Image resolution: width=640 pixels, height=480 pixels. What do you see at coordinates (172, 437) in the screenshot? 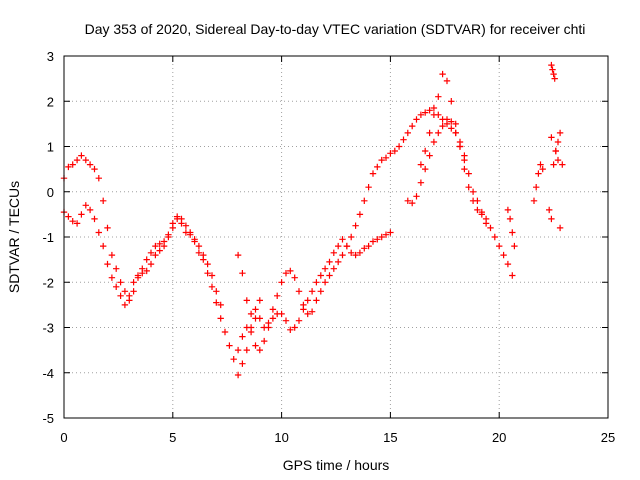
I see `x-tick-label: 5` at bounding box center [172, 437].